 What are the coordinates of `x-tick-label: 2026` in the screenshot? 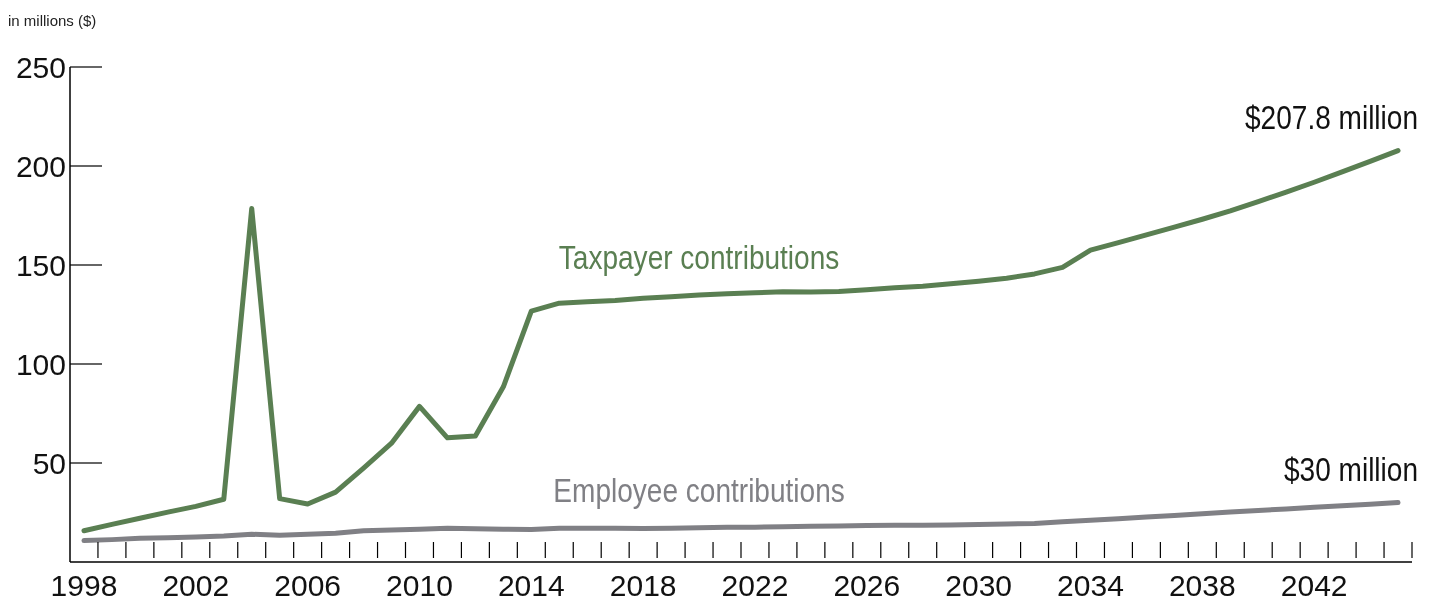 It's located at (867, 585).